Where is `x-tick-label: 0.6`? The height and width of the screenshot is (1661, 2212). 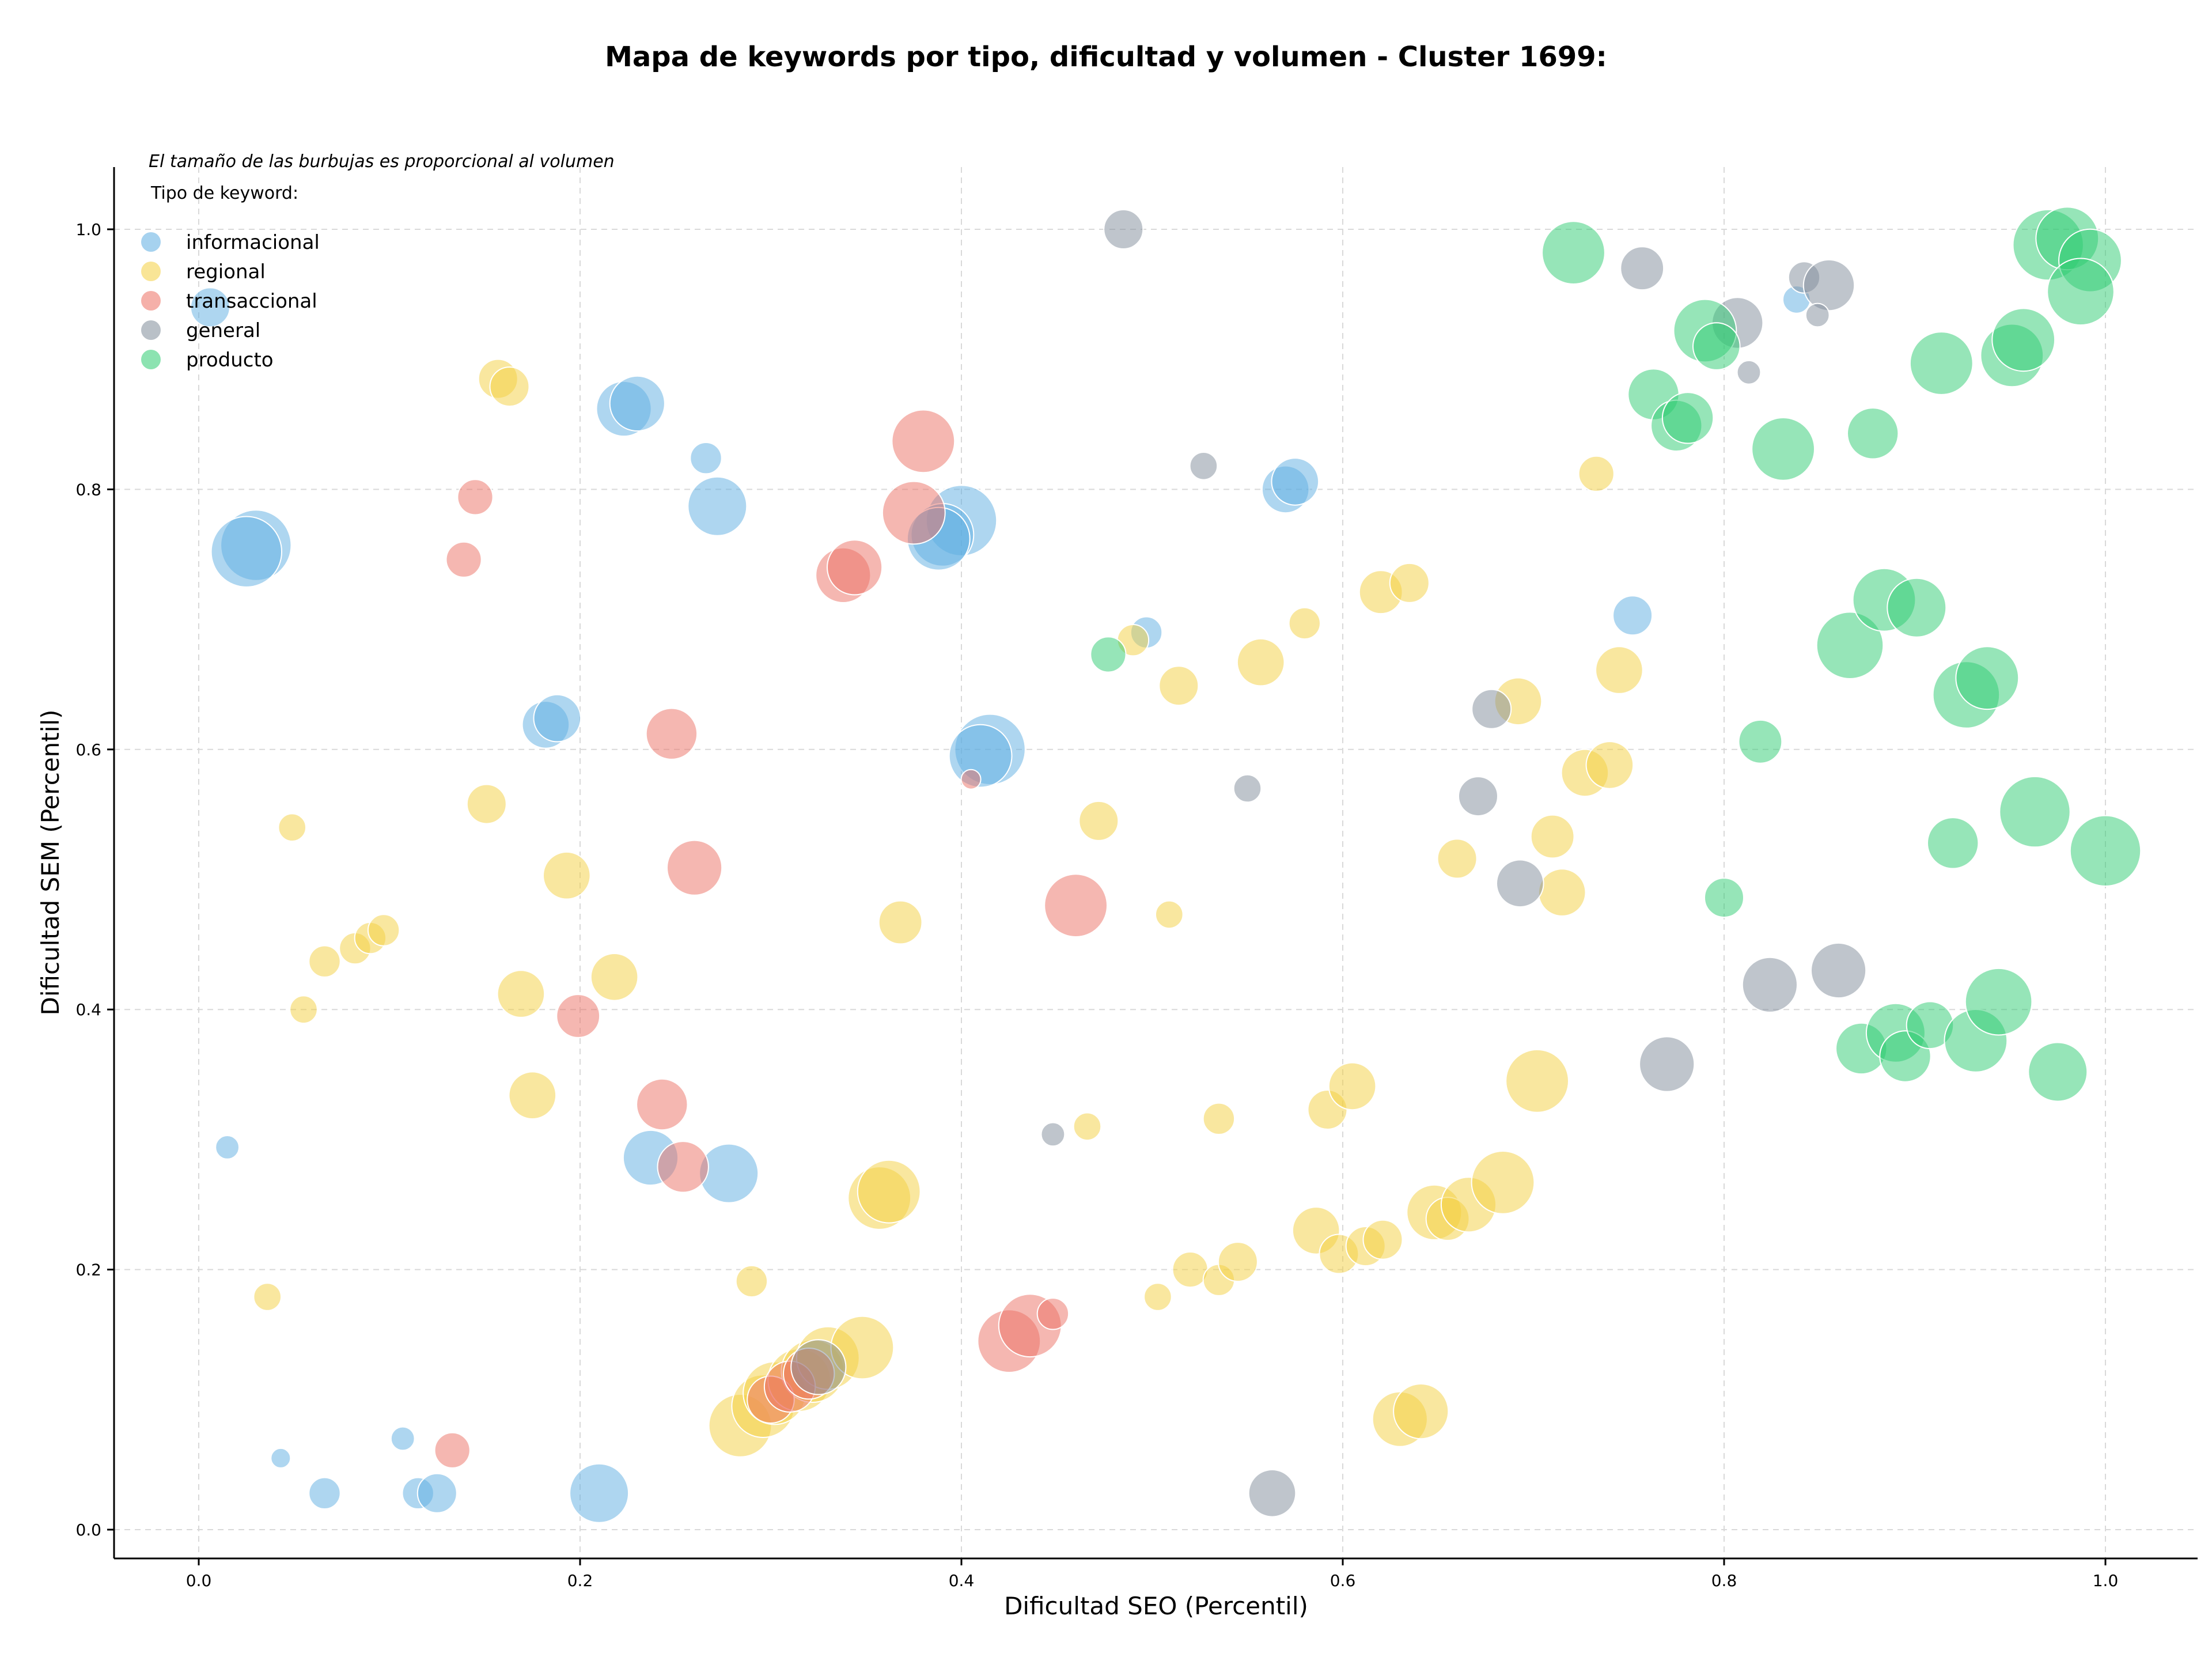
x-tick-label: 0.6 is located at coordinates (1343, 1580).